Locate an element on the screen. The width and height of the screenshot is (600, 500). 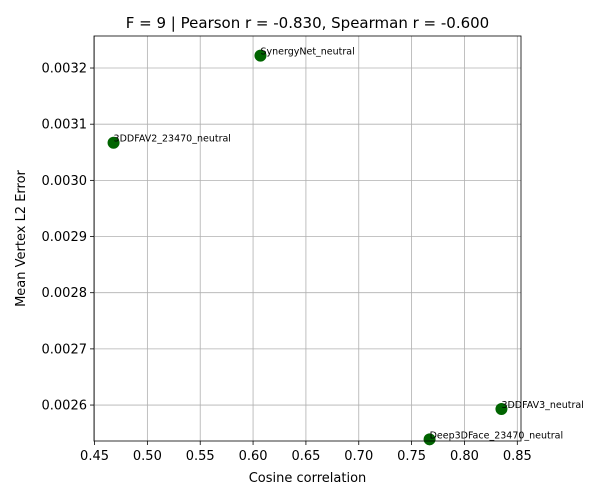
y-tick-label: 0.0030 is located at coordinates (65, 181).